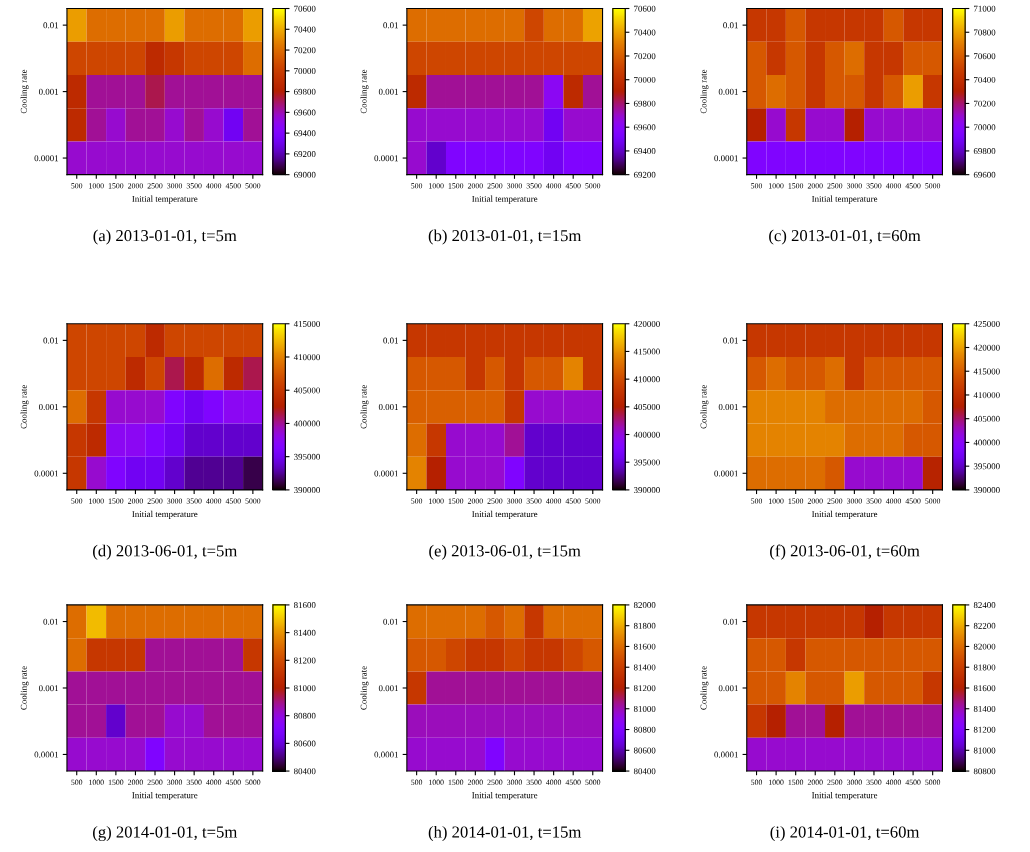 This screenshot has width=1030, height=852. Describe the element at coordinates (505, 833) in the screenshot. I see `text: (h) 2014-01-01, t=15m` at that location.